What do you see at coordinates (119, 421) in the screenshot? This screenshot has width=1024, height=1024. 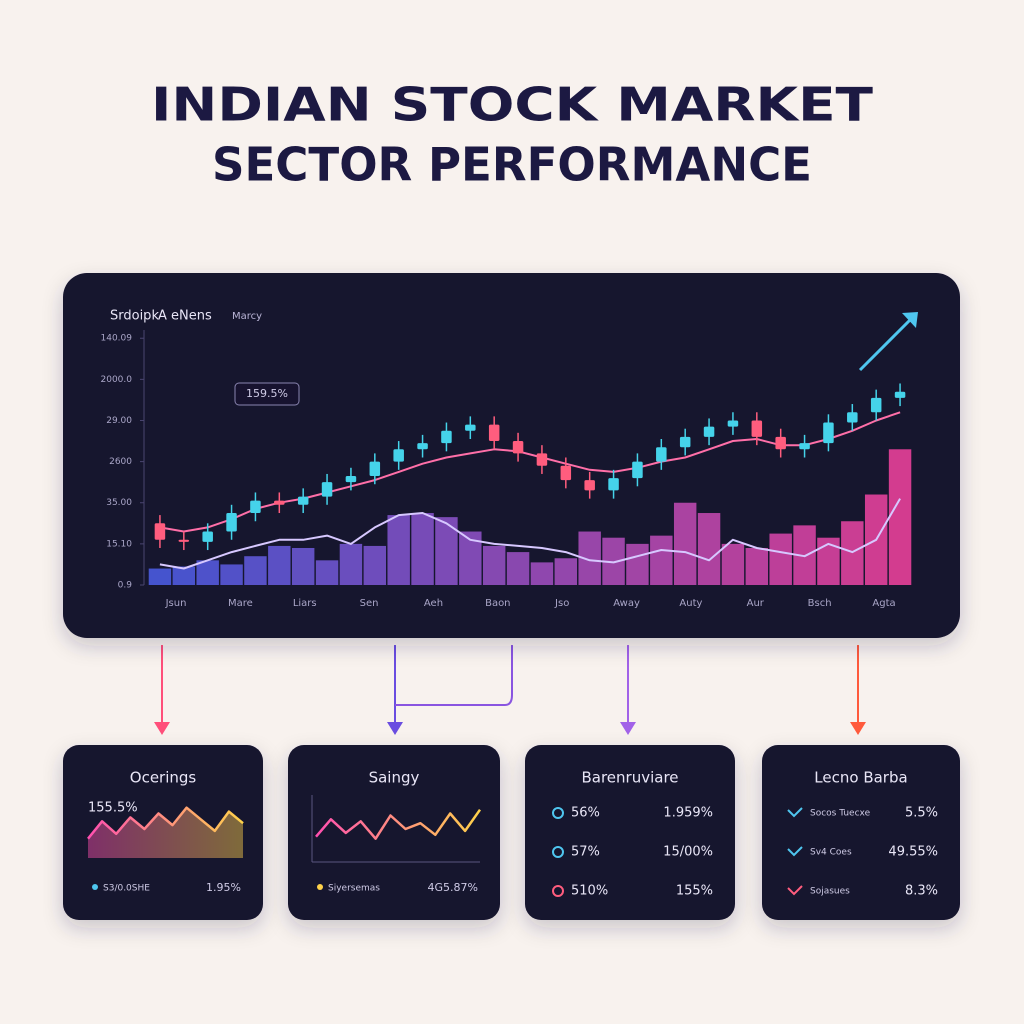 I see `y-tick-label: 29.00` at bounding box center [119, 421].